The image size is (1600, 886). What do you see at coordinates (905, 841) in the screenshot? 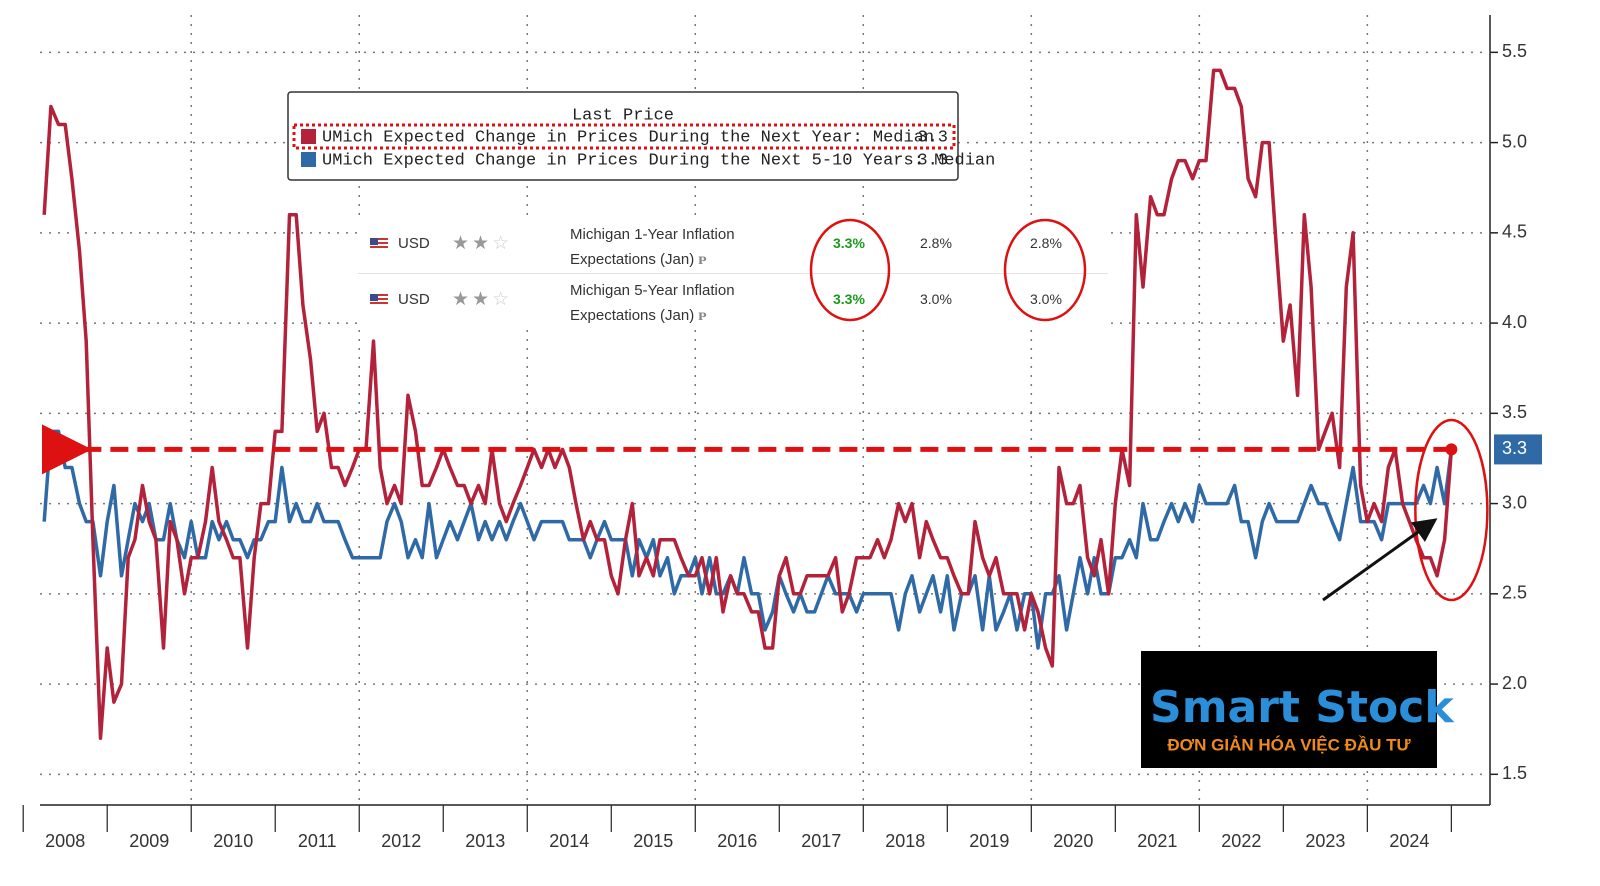
I see `x-tick-label: 2018` at bounding box center [905, 841].